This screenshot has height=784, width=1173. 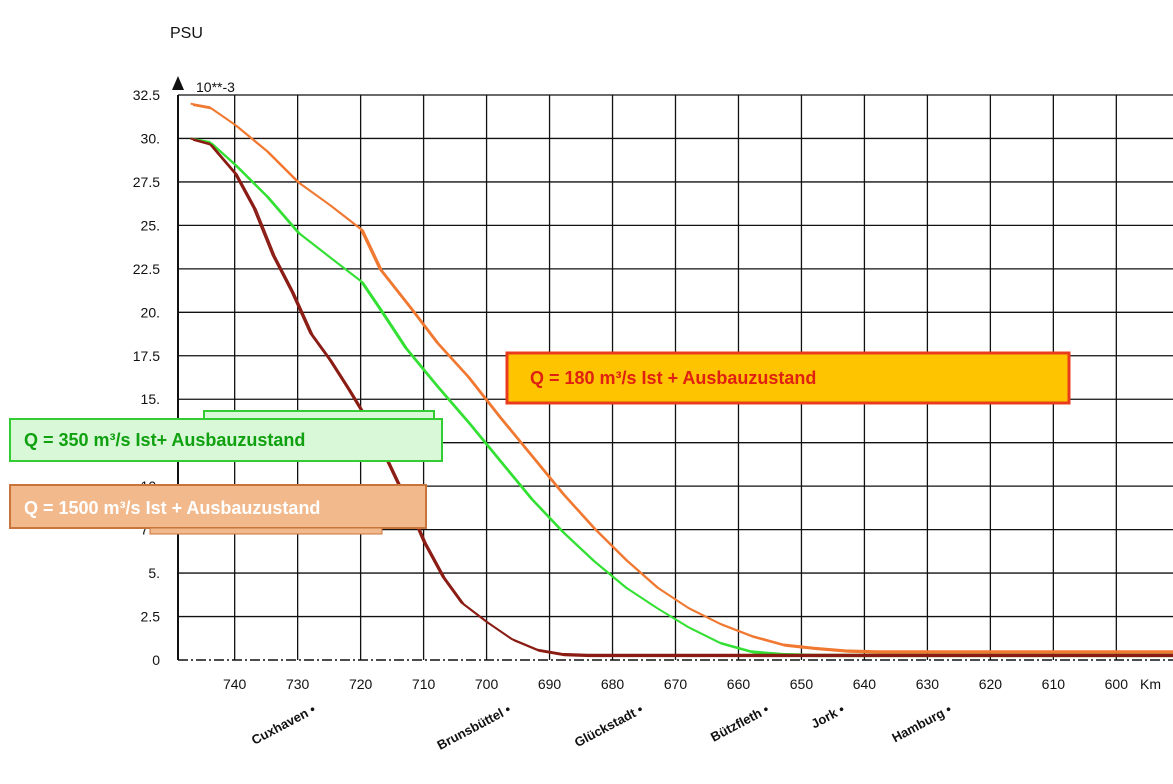 What do you see at coordinates (609, 725) in the screenshot?
I see `place-label: Glückstadt •` at bounding box center [609, 725].